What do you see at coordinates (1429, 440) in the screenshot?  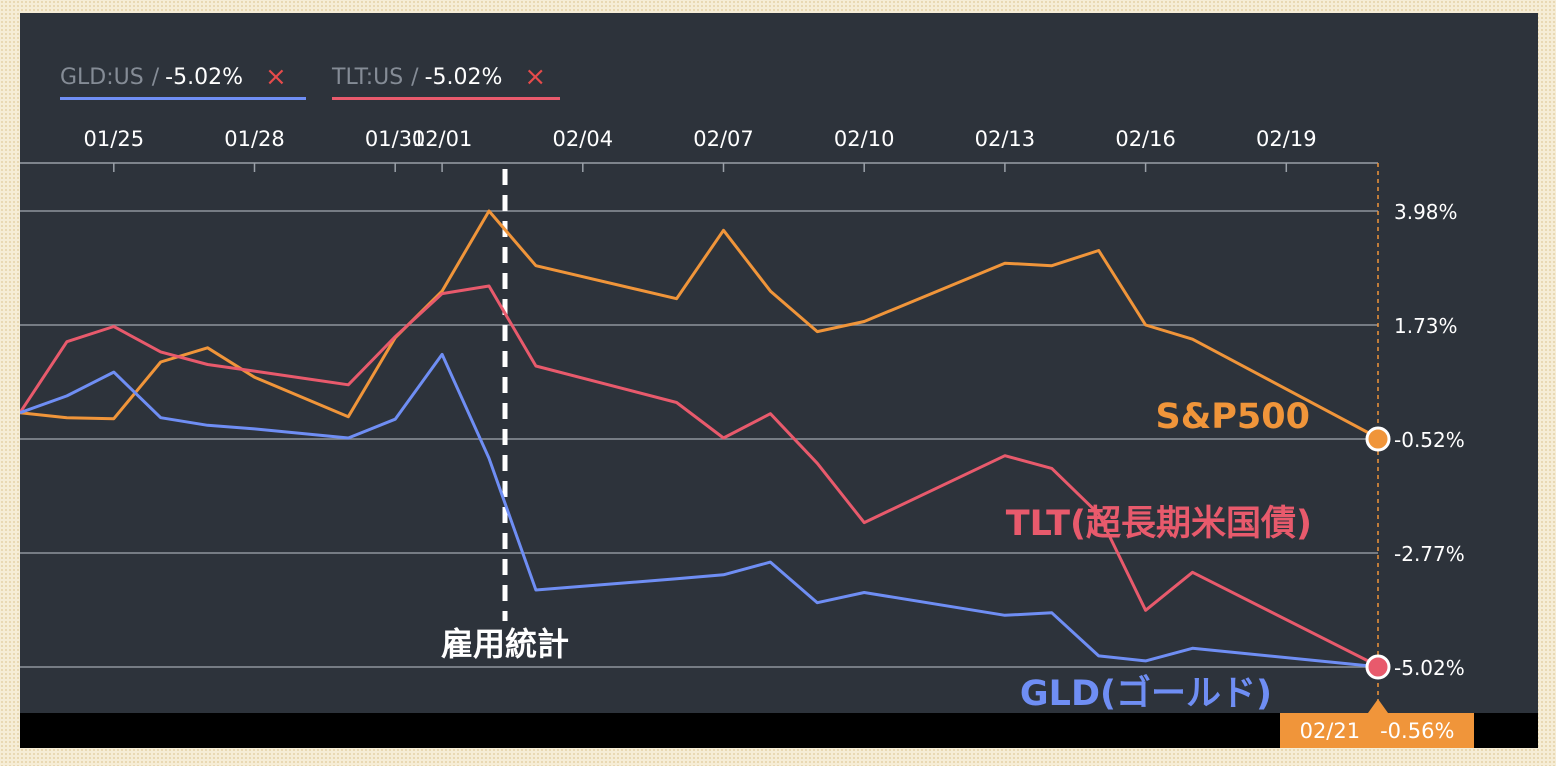 I see `y-tick-label: -0.52%` at bounding box center [1429, 440].